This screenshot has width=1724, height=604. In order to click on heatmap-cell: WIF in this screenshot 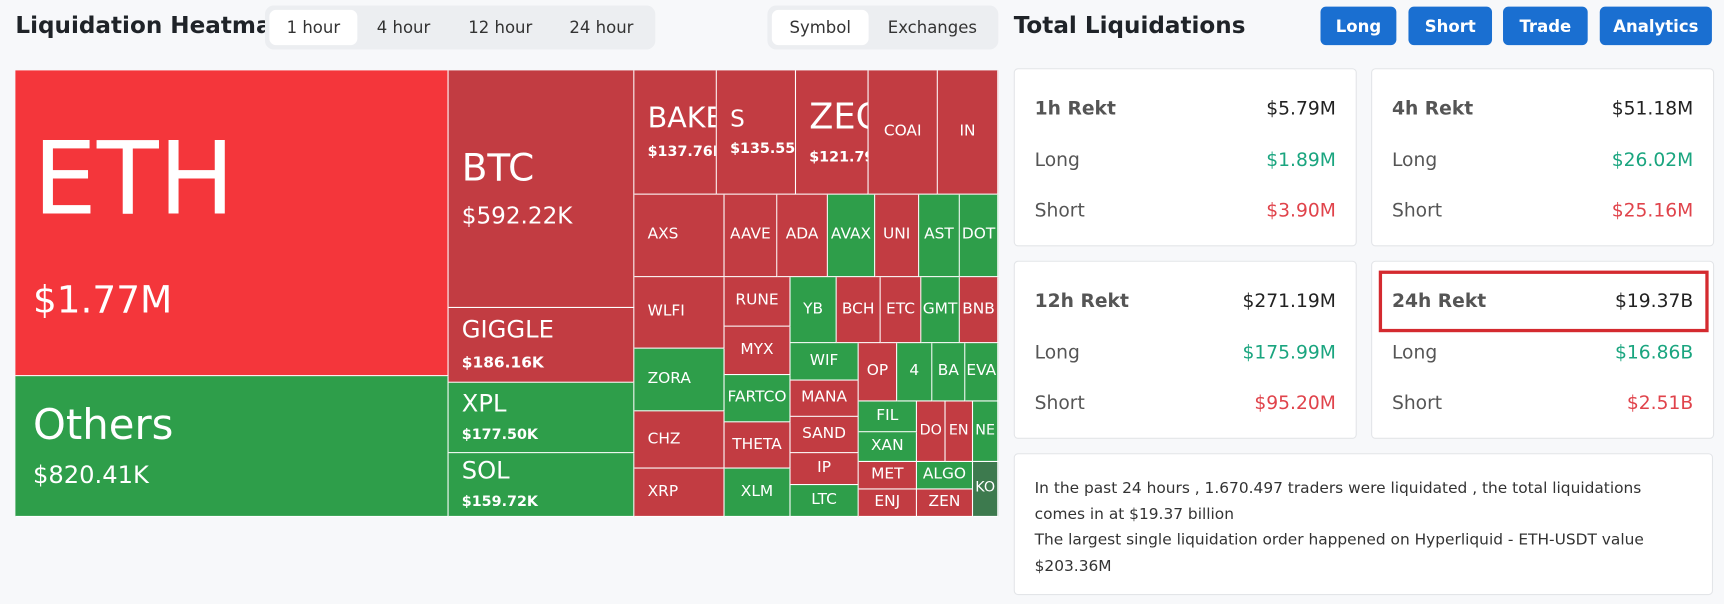, I will do `click(824, 362)`.